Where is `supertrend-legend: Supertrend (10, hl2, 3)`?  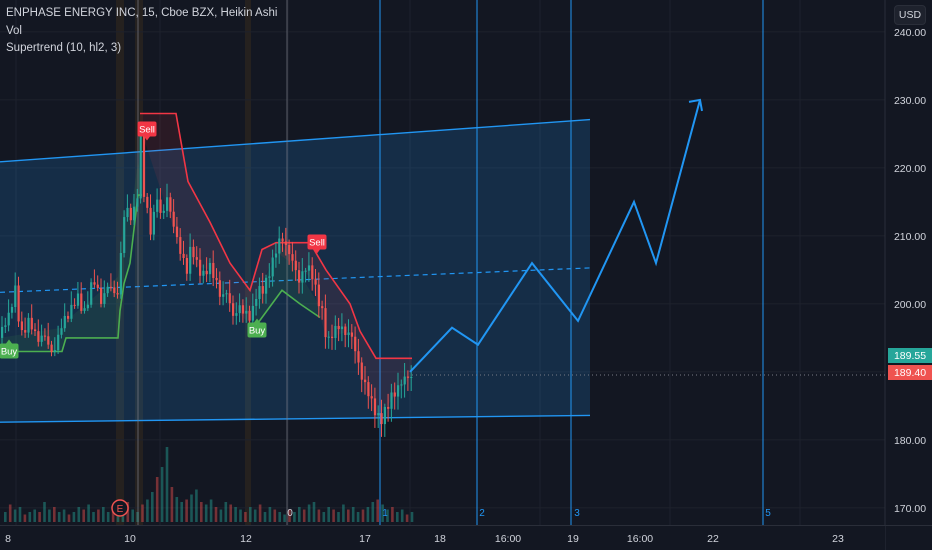
supertrend-legend: Supertrend (10, hl2, 3) is located at coordinates (64, 48).